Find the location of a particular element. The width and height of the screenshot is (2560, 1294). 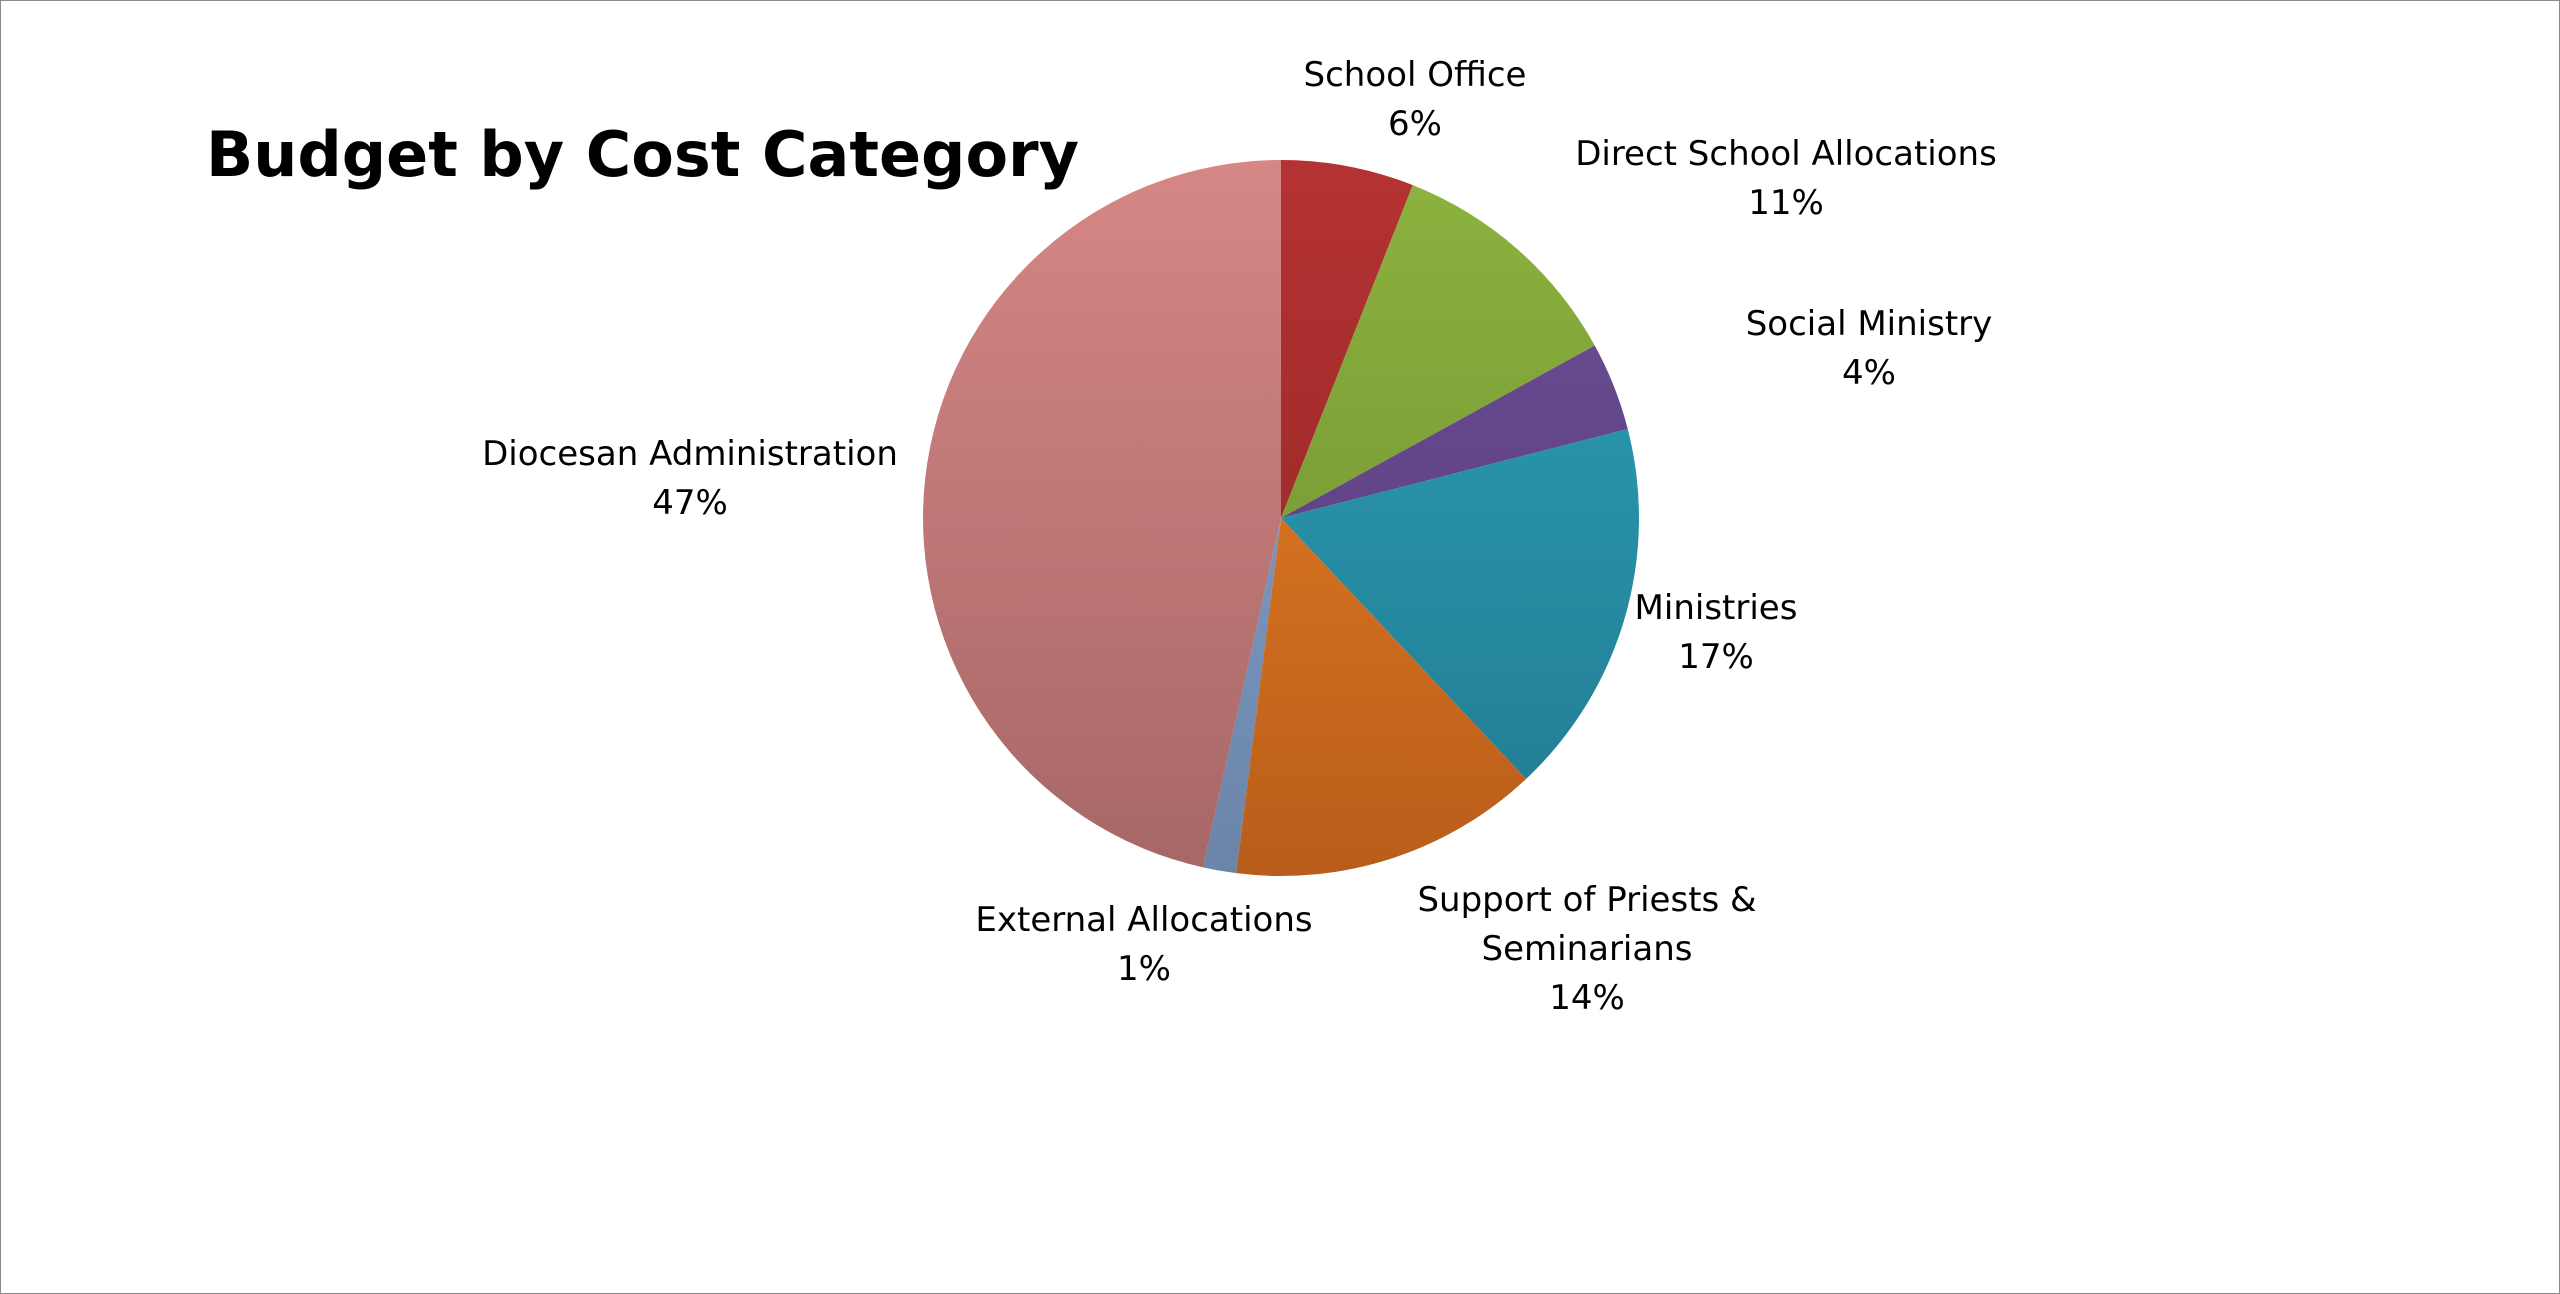

data-label-category: Support of Priests & is located at coordinates (1586, 900).